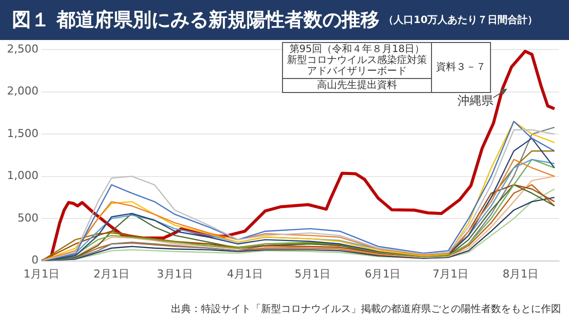  What do you see at coordinates (382, 273) in the screenshot?
I see `x-tick-label: 6月1日` at bounding box center [382, 273].